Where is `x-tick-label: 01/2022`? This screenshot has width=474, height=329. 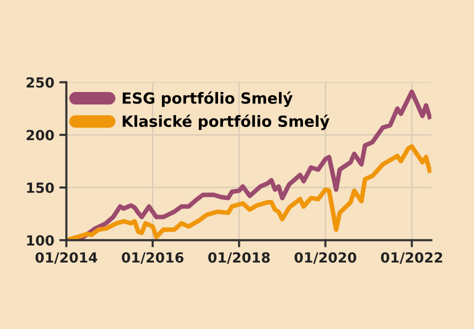
x-tick-label: 01/2022 is located at coordinates (411, 258).